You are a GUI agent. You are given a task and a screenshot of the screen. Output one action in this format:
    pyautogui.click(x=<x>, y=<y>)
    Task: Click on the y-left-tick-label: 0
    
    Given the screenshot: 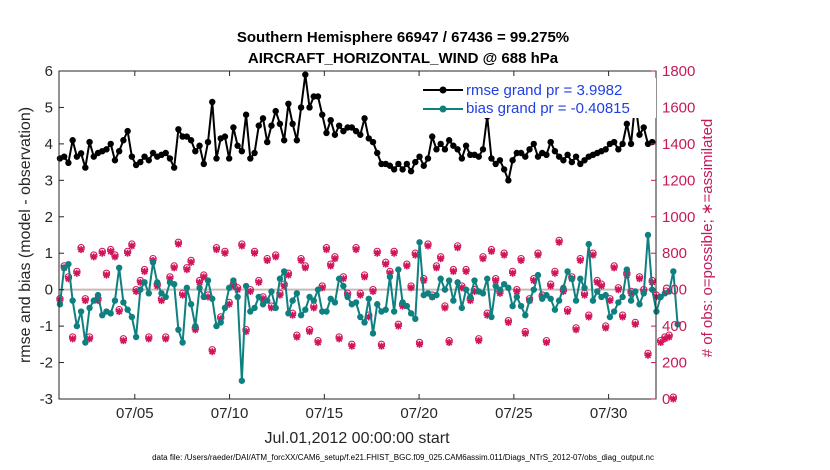 What is the action you would take?
    pyautogui.click(x=49, y=290)
    